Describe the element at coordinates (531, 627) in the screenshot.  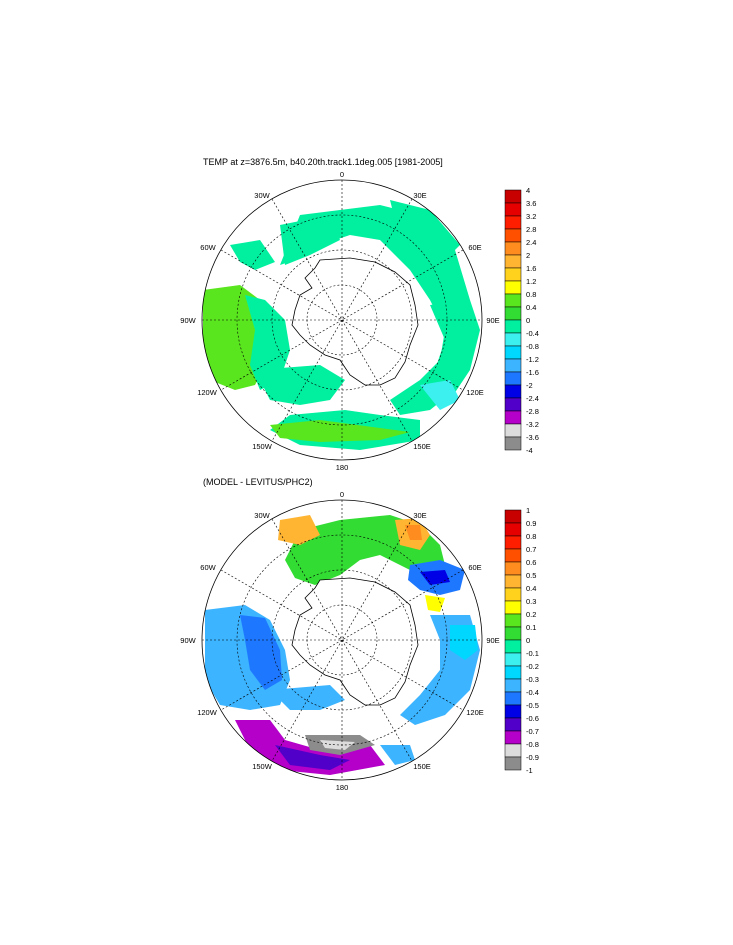
I see `bottom-colorbar-label: 0.1` at that location.